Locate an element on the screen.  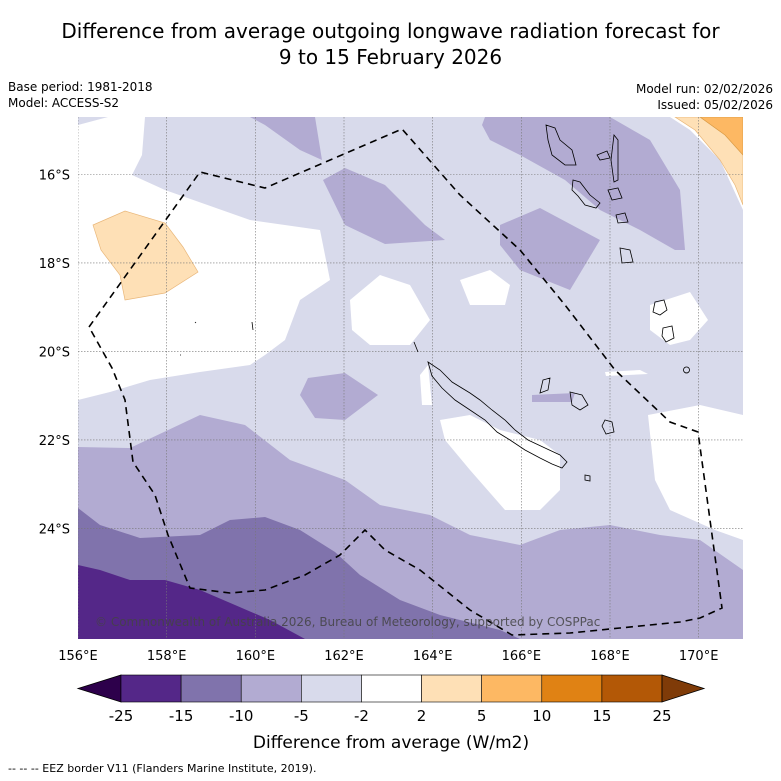
anomaly-band-minus25-minus15 is located at coordinates (191, 602).